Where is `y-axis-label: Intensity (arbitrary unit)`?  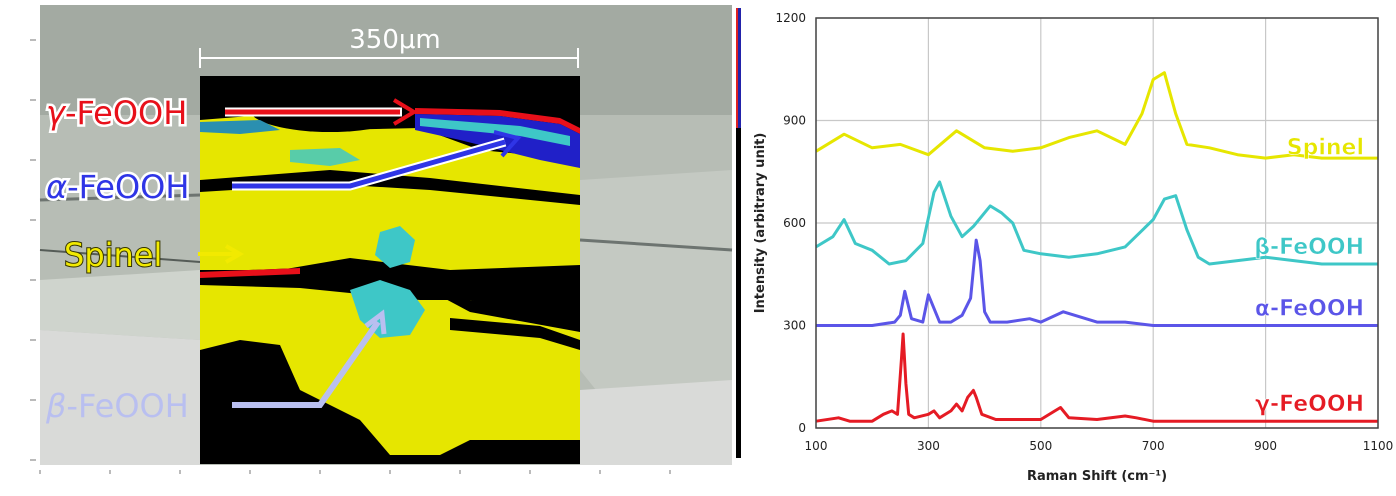 y-axis-label: Intensity (arbitrary unit) is located at coordinates (760, 223).